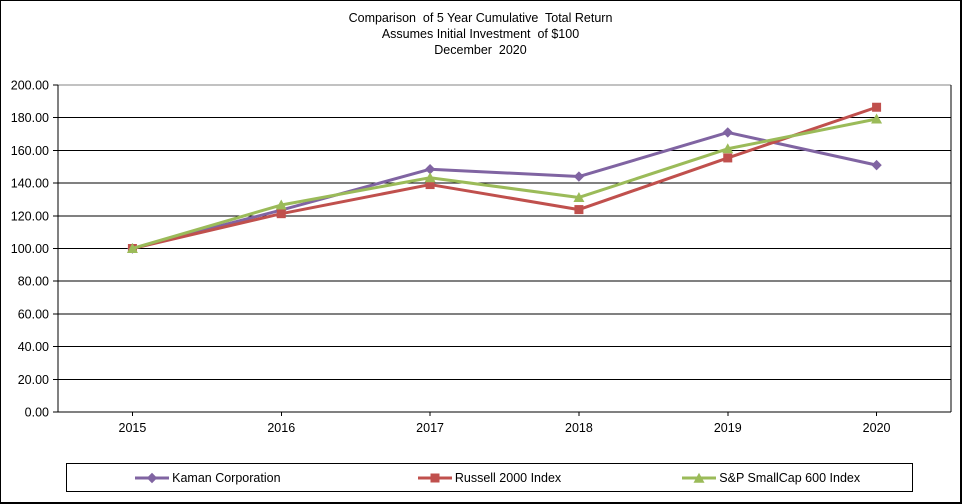  I want to click on x-axis-label: 2015, so click(133, 428).